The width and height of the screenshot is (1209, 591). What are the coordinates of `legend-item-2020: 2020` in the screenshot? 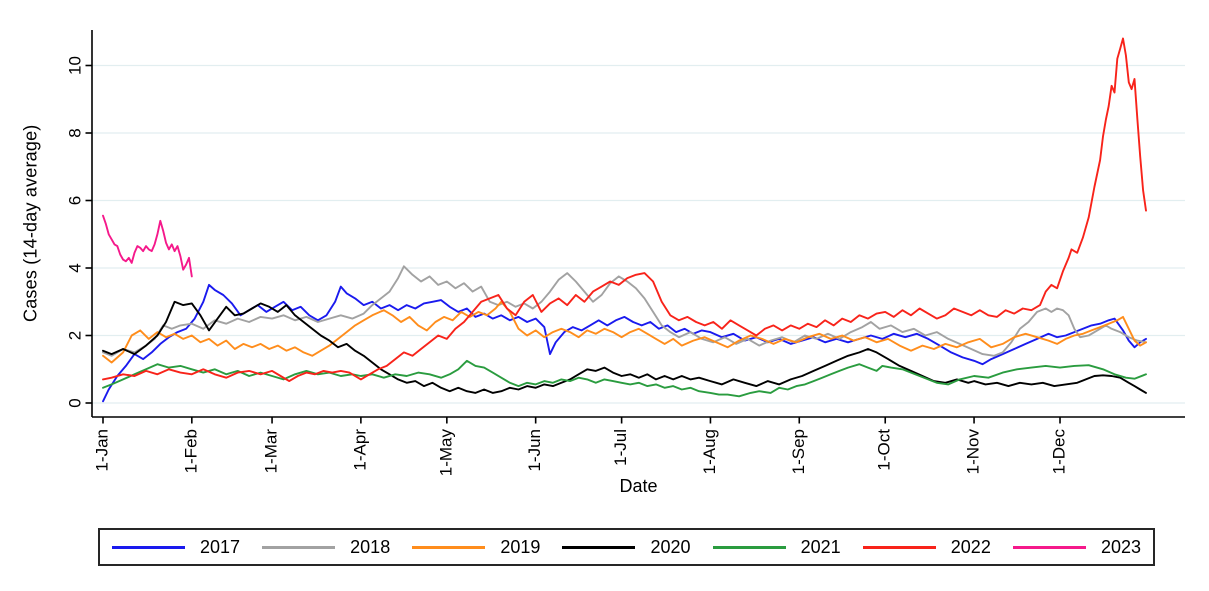 It's located at (626, 547).